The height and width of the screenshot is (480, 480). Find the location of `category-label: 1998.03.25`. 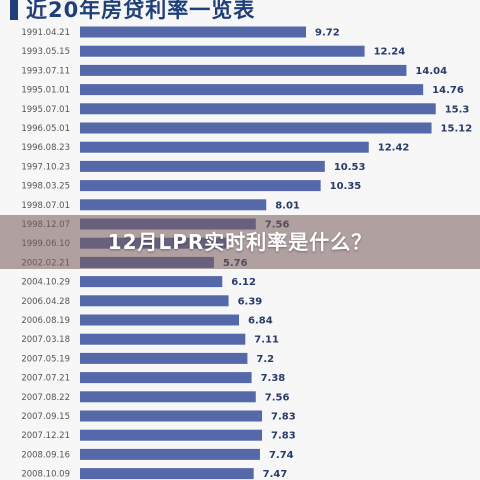

category-label: 1998.03.25 is located at coordinates (45, 187).